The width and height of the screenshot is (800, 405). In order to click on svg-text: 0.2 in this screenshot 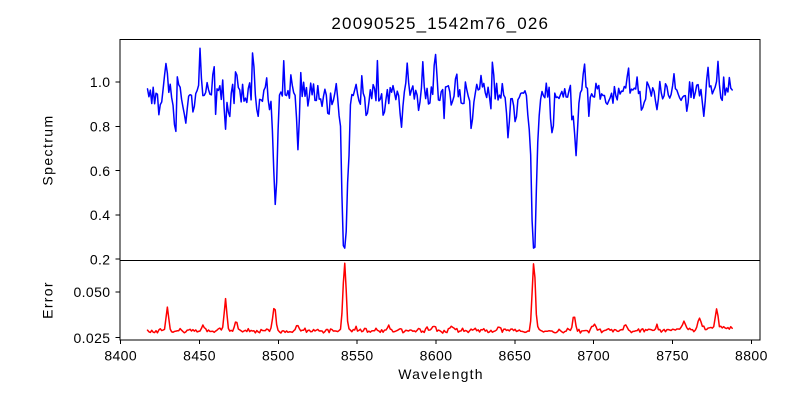, I will do `click(100, 259)`.